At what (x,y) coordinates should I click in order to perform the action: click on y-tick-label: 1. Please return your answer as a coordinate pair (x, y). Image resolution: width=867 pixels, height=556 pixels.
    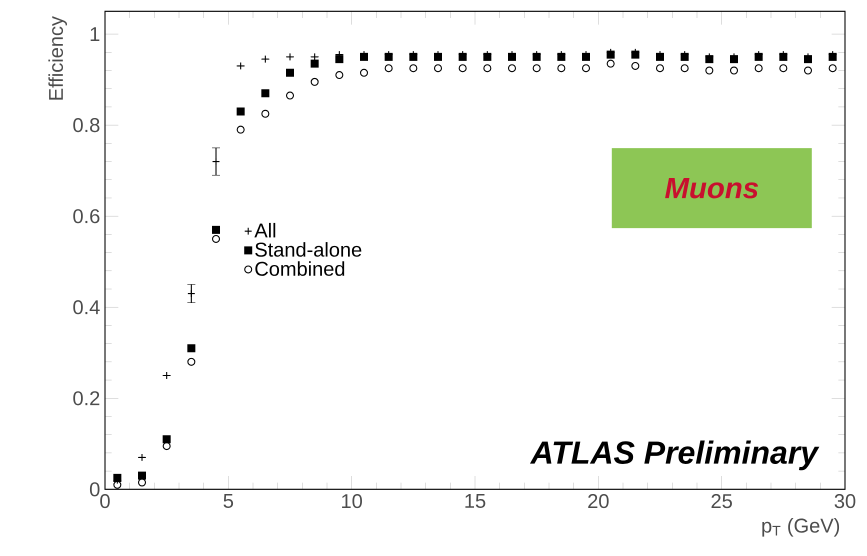
    Looking at the image, I should click on (95, 34).